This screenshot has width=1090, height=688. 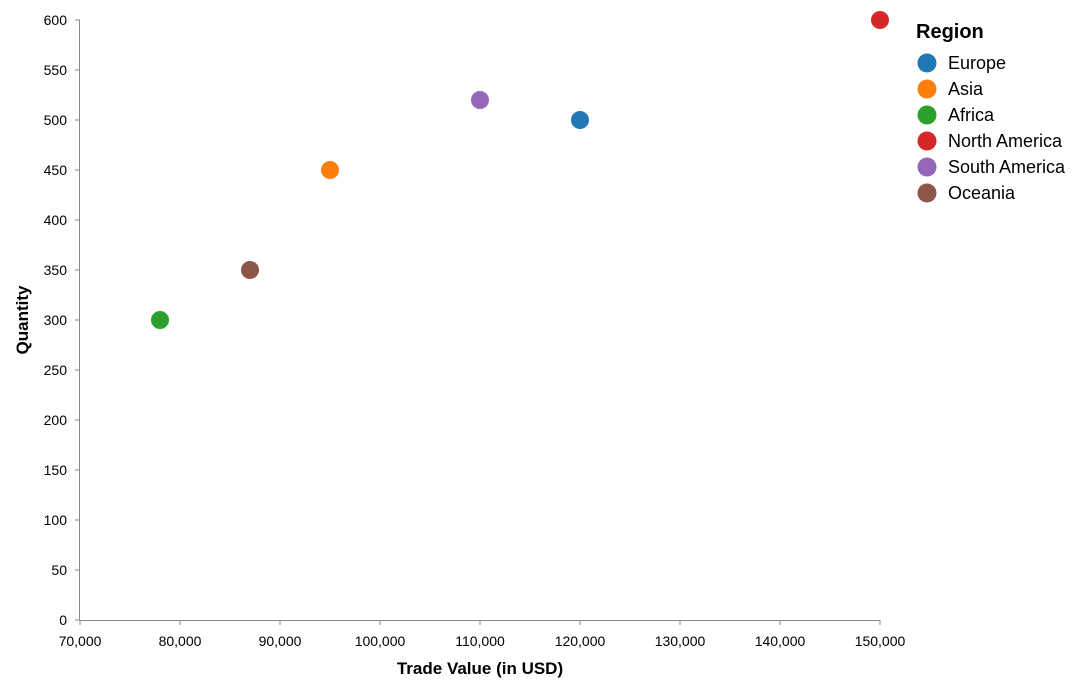 What do you see at coordinates (280, 641) in the screenshot?
I see `x-tick-label: 90,000` at bounding box center [280, 641].